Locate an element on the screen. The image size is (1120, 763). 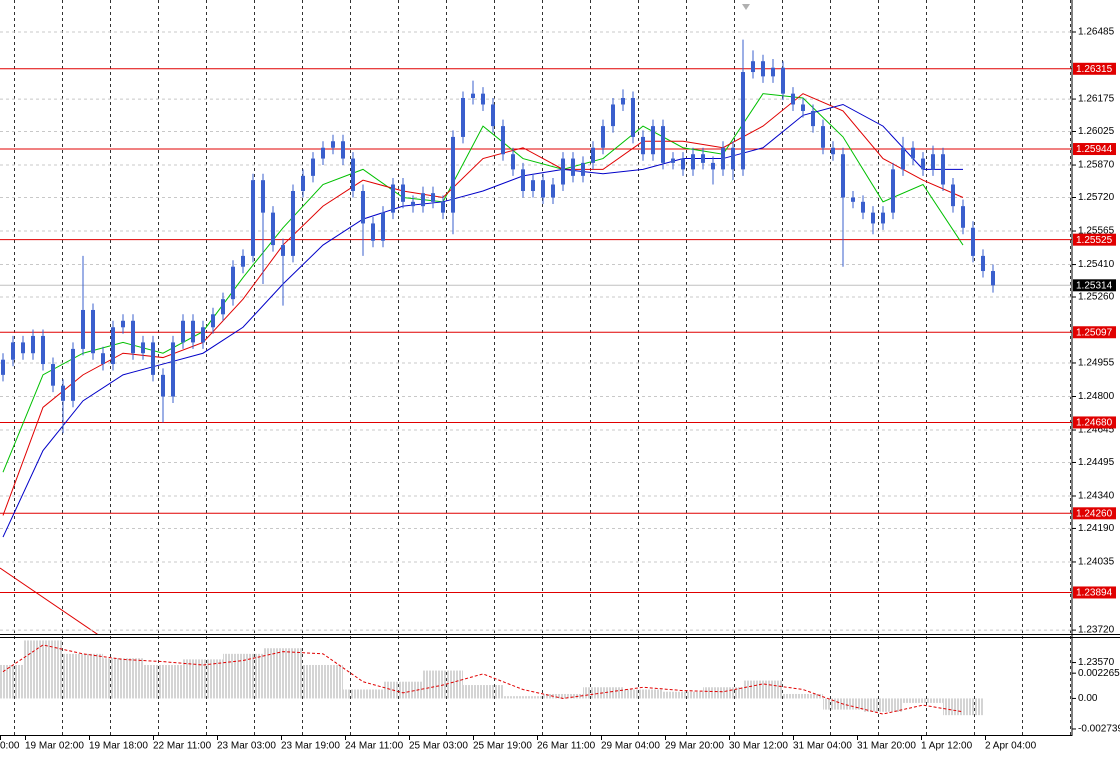
level-label: 1.25525 is located at coordinates (1094, 240).